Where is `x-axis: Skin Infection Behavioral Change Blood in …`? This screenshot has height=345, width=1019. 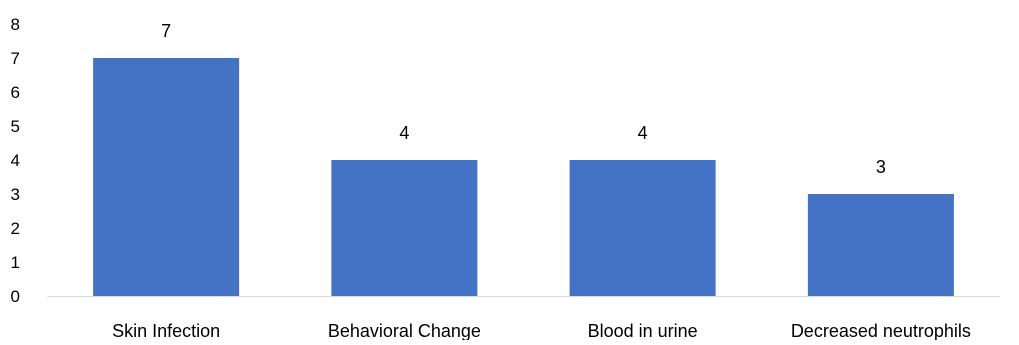
x-axis: Skin Infection Behavioral Change Blood in … is located at coordinates (541, 331).